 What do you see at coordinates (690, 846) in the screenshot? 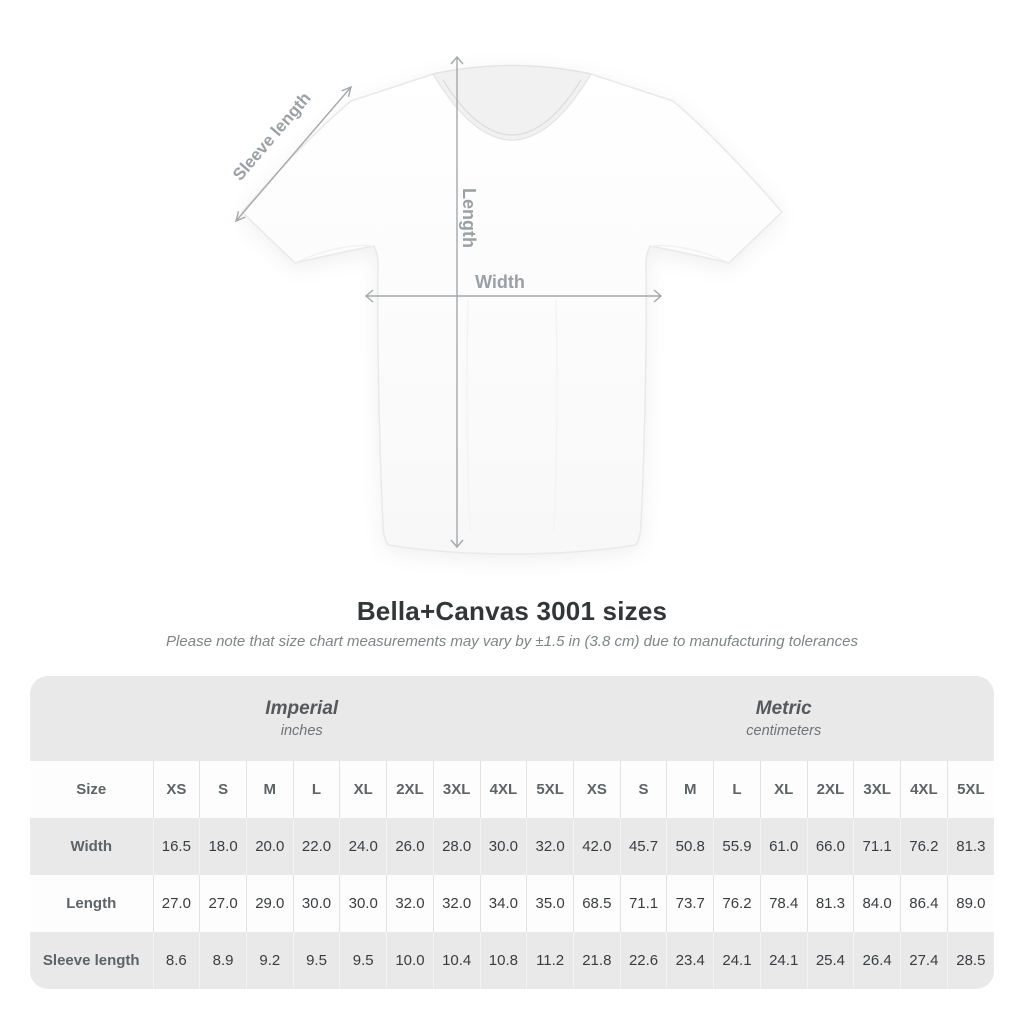
I see `value-cell: 50.8` at bounding box center [690, 846].